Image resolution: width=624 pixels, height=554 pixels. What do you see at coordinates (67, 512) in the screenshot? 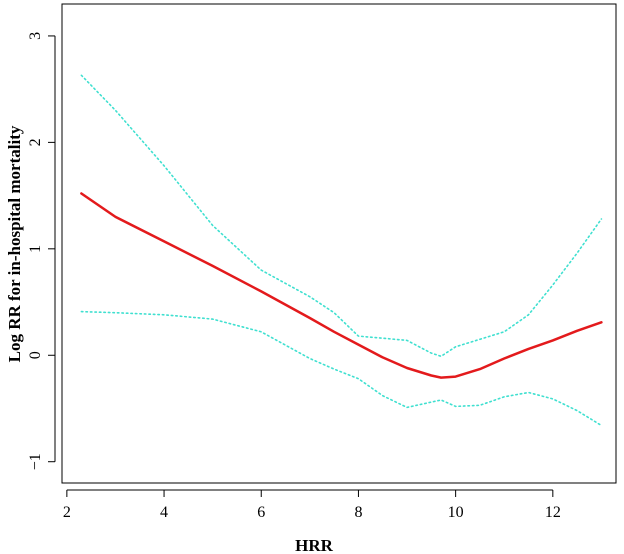
I see `x-tick-label: 2` at bounding box center [67, 512].